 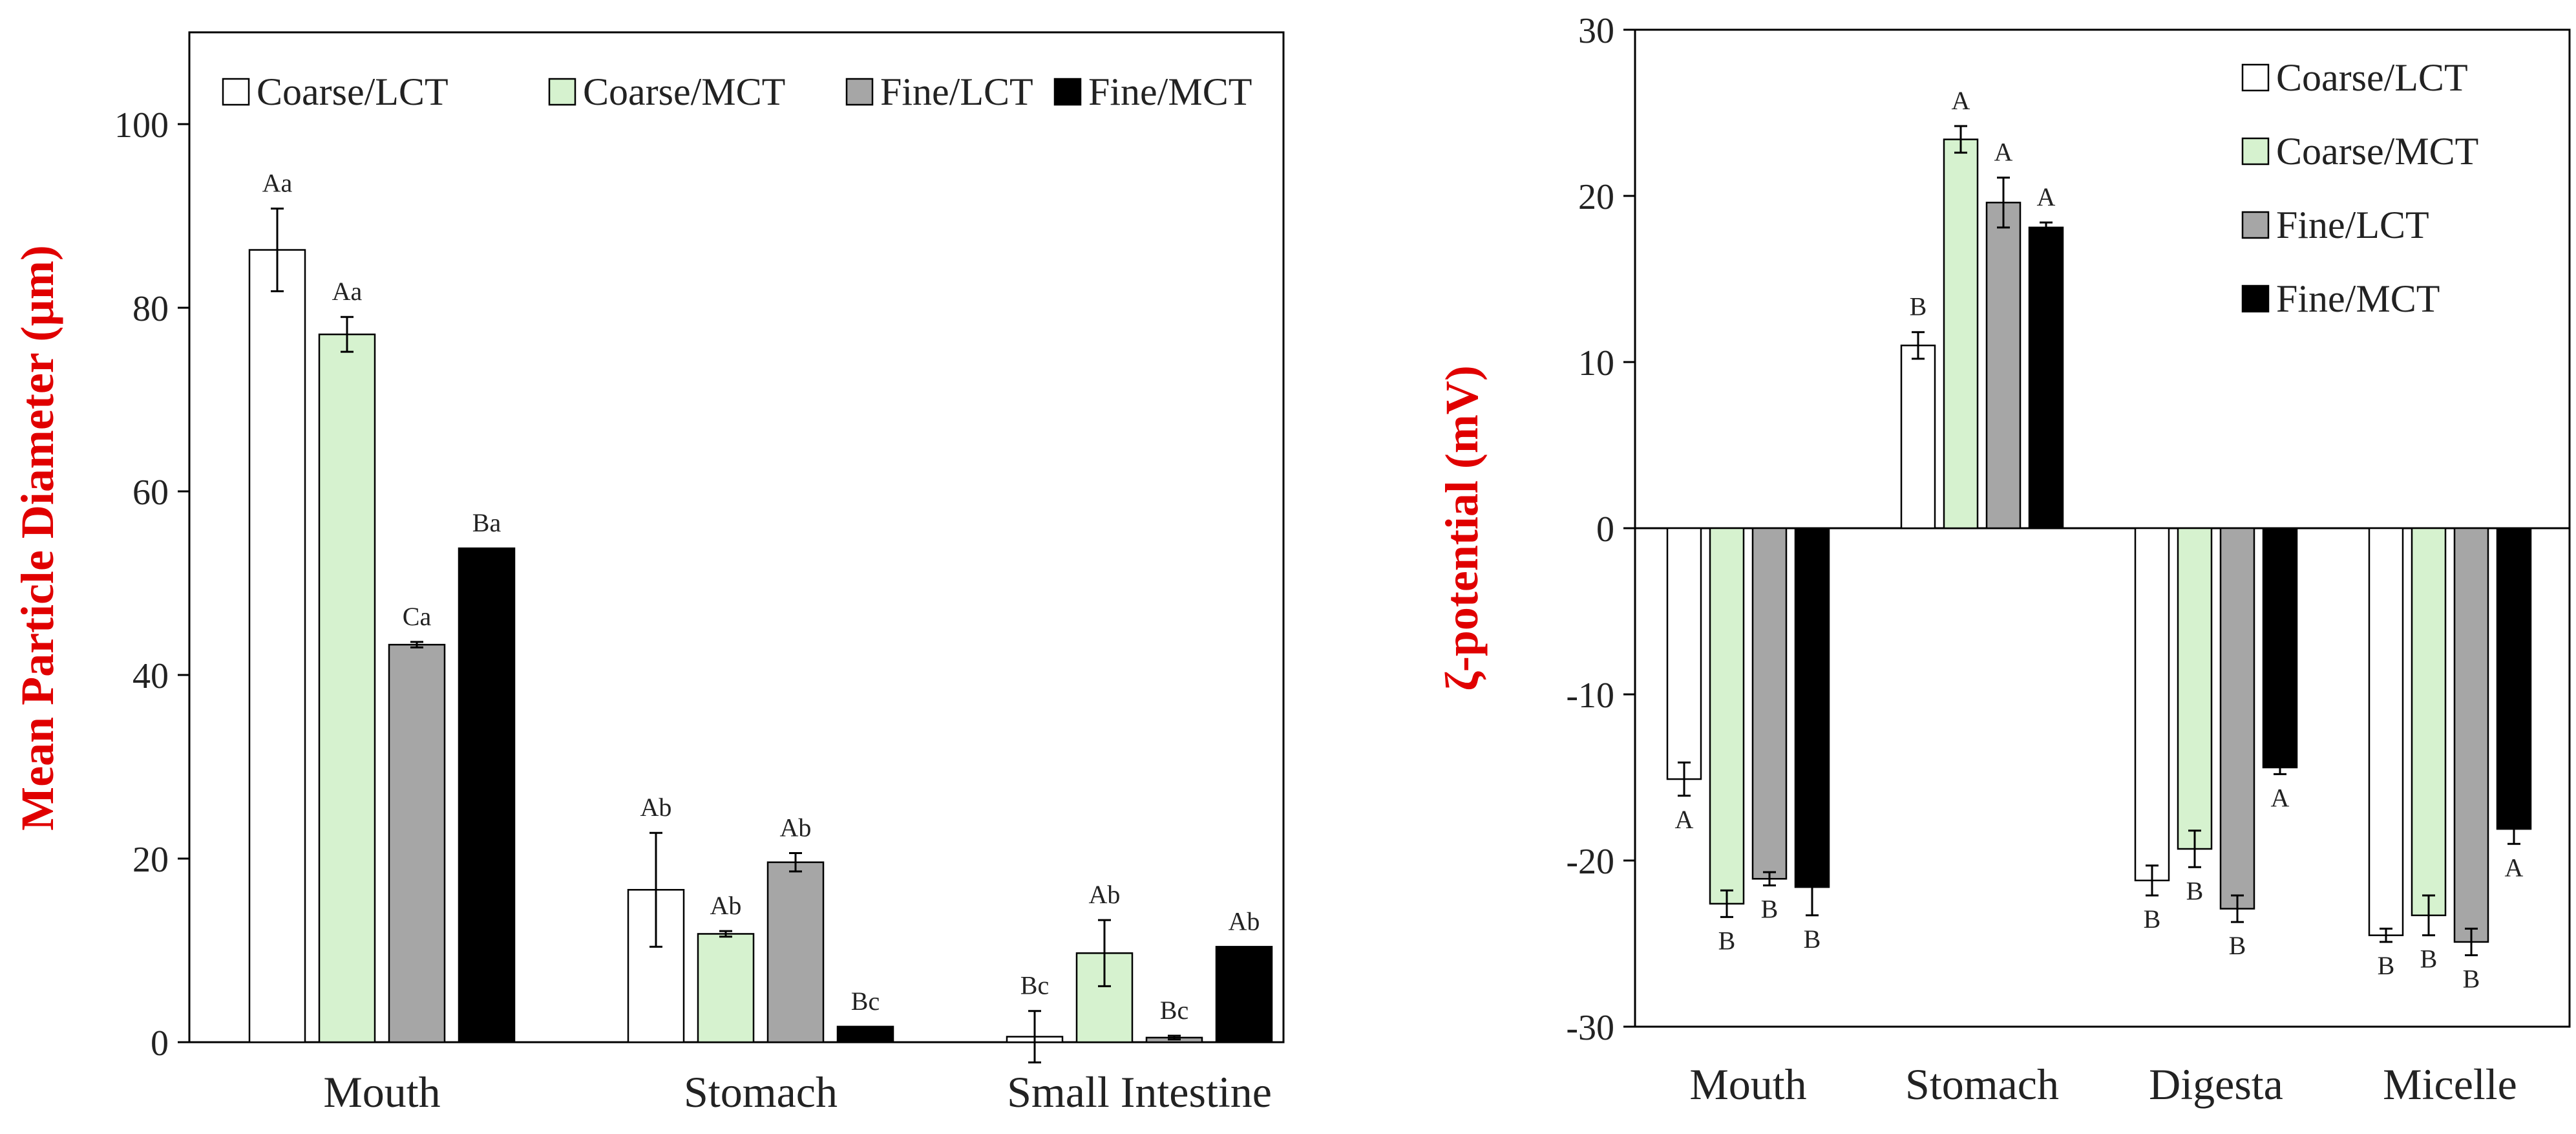 What do you see at coordinates (1596, 31) in the screenshot?
I see `y-tick-label: 30` at bounding box center [1596, 31].